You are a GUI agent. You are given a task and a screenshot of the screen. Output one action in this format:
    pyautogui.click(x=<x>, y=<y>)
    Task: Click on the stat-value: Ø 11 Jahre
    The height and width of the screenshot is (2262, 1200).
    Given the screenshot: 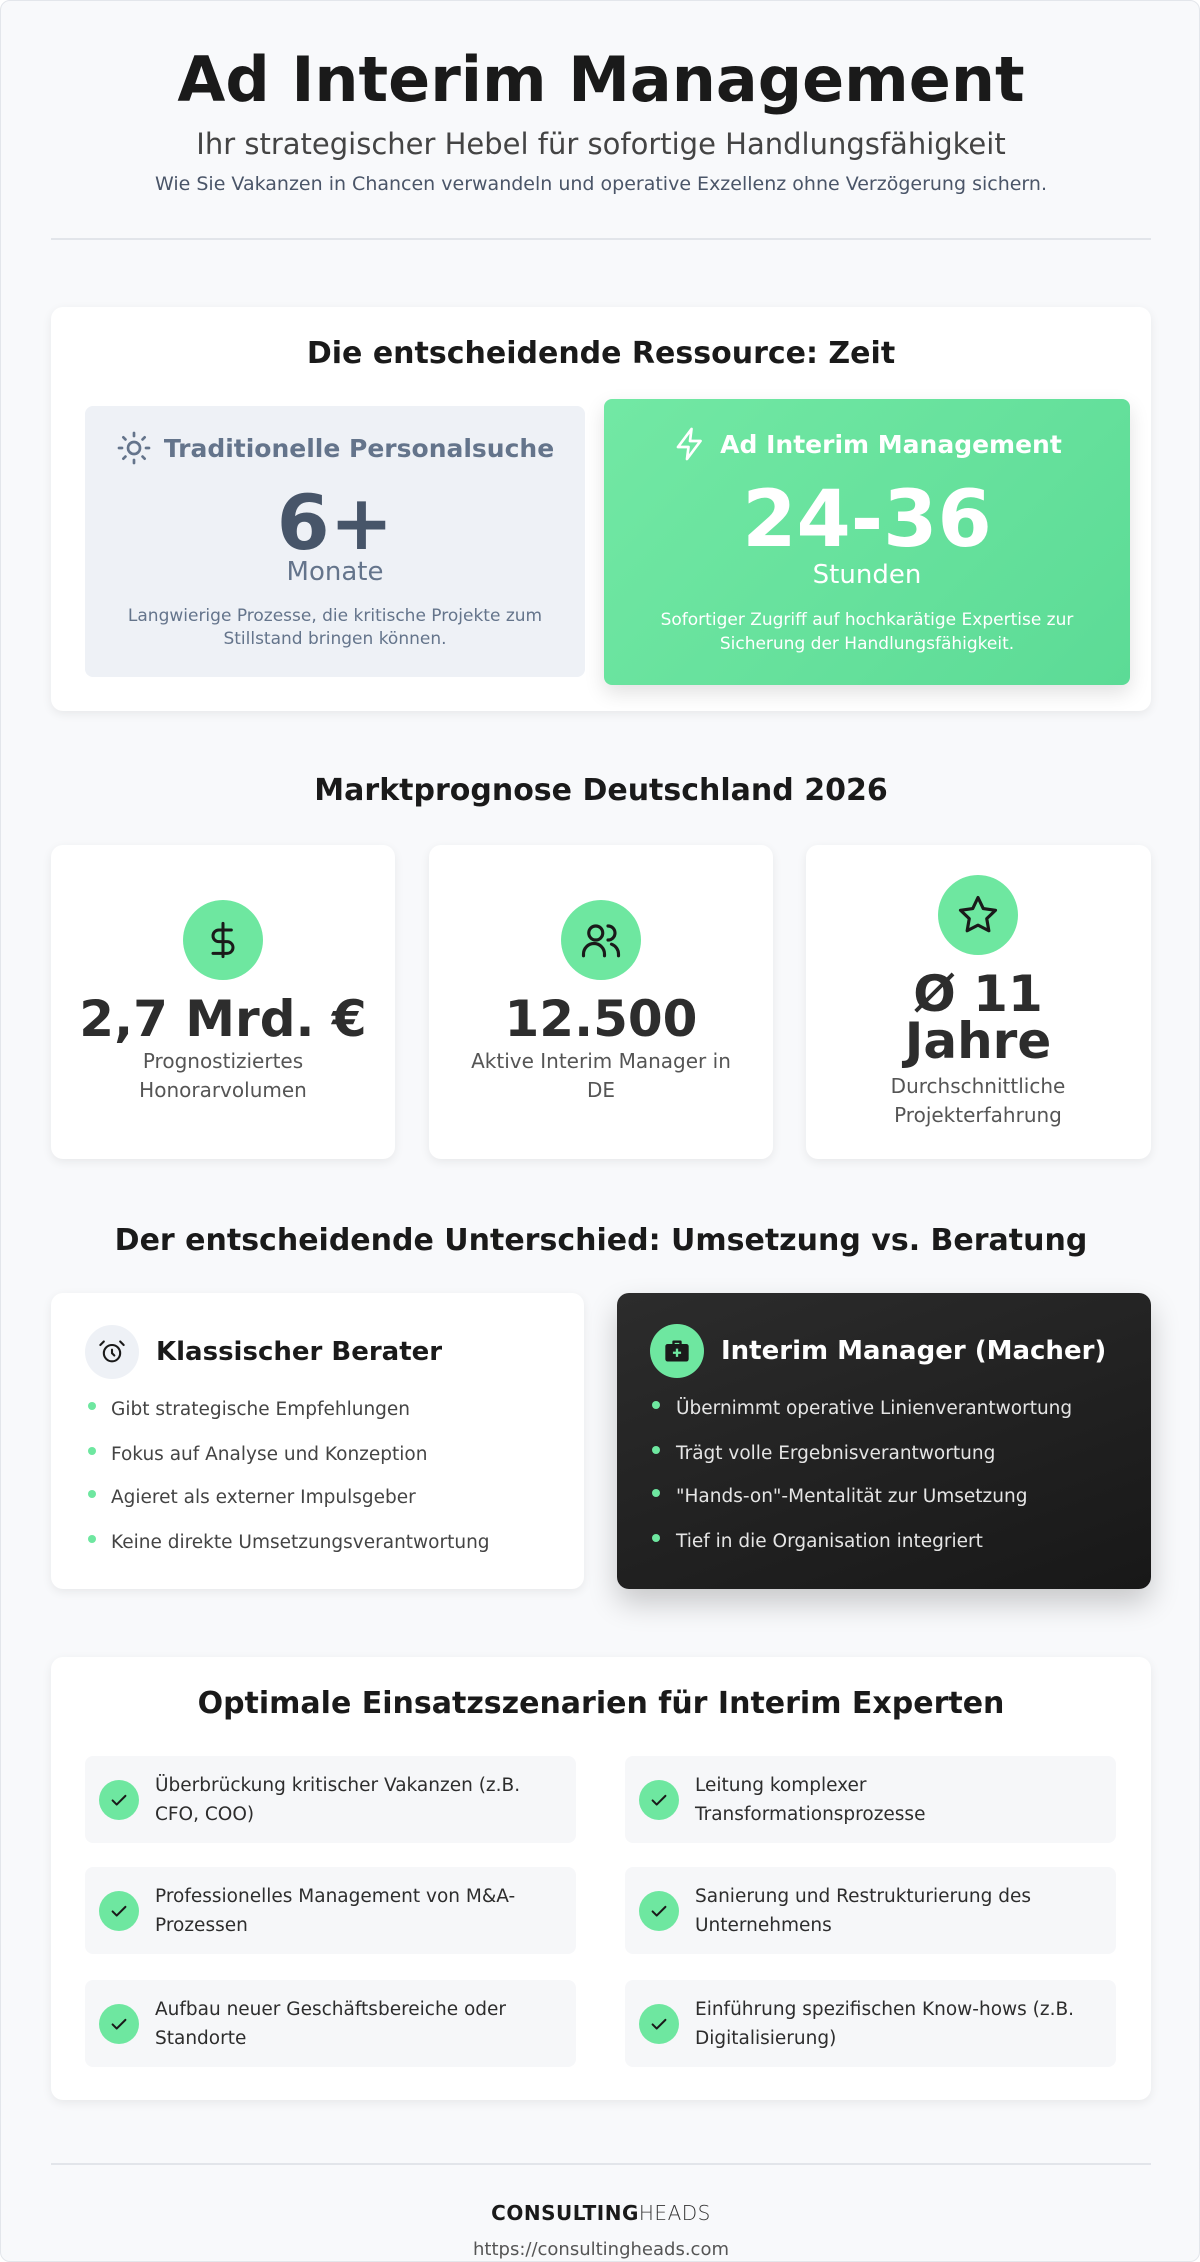 What is the action you would take?
    pyautogui.click(x=978, y=1017)
    